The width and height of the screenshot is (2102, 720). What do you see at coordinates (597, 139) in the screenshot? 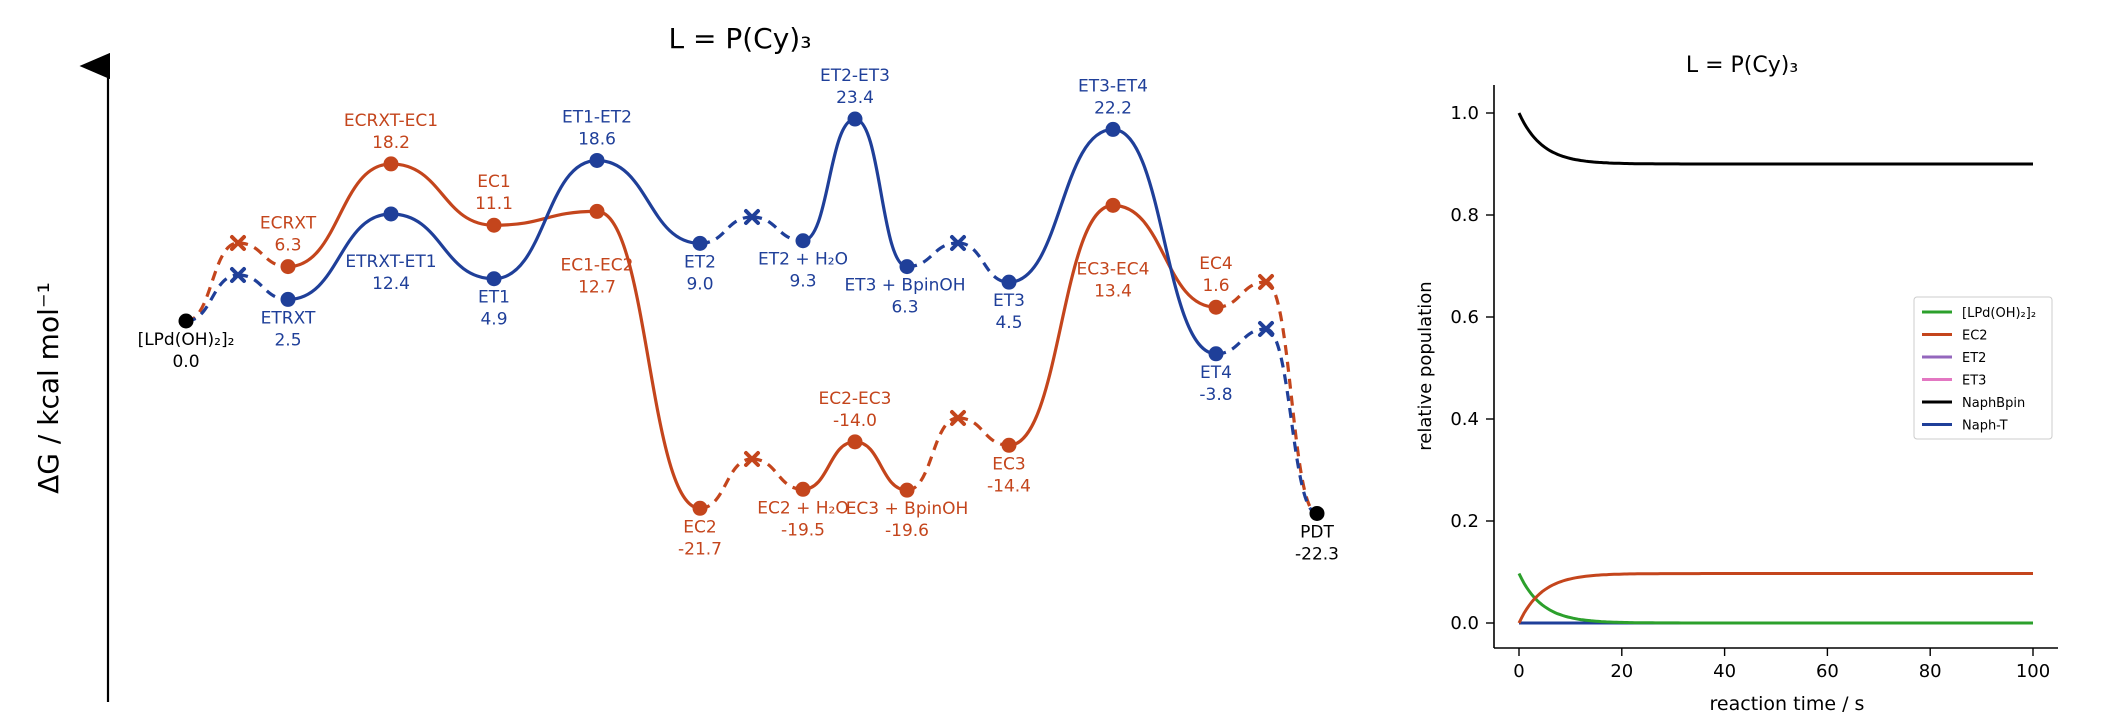
I see `state-value-et1-et2: 18.6` at bounding box center [597, 139].